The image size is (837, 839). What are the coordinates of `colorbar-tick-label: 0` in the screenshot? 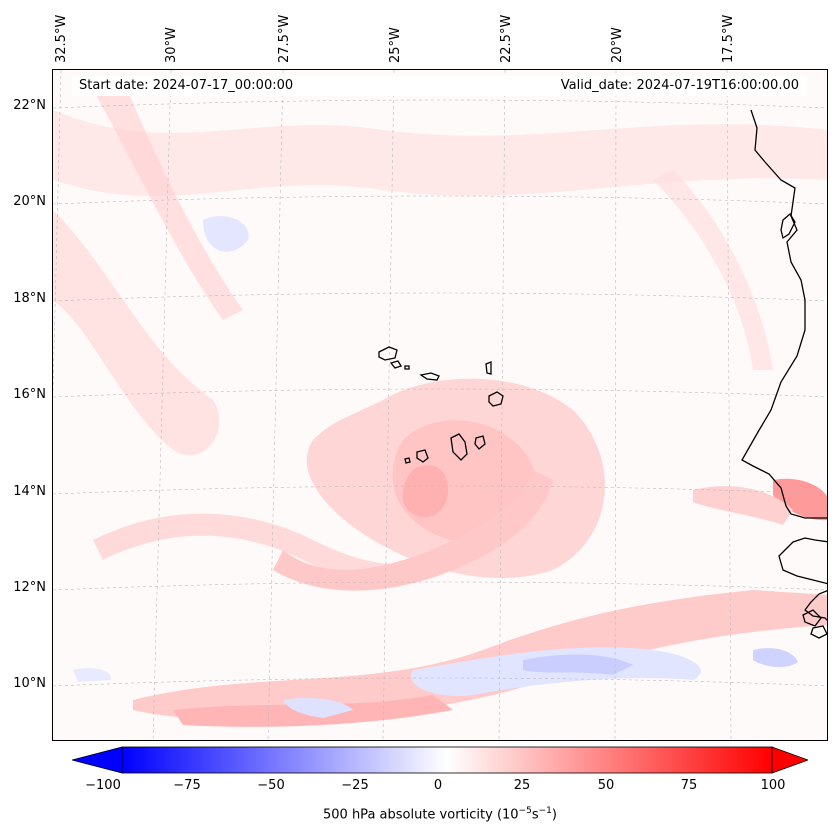 It's located at (438, 785).